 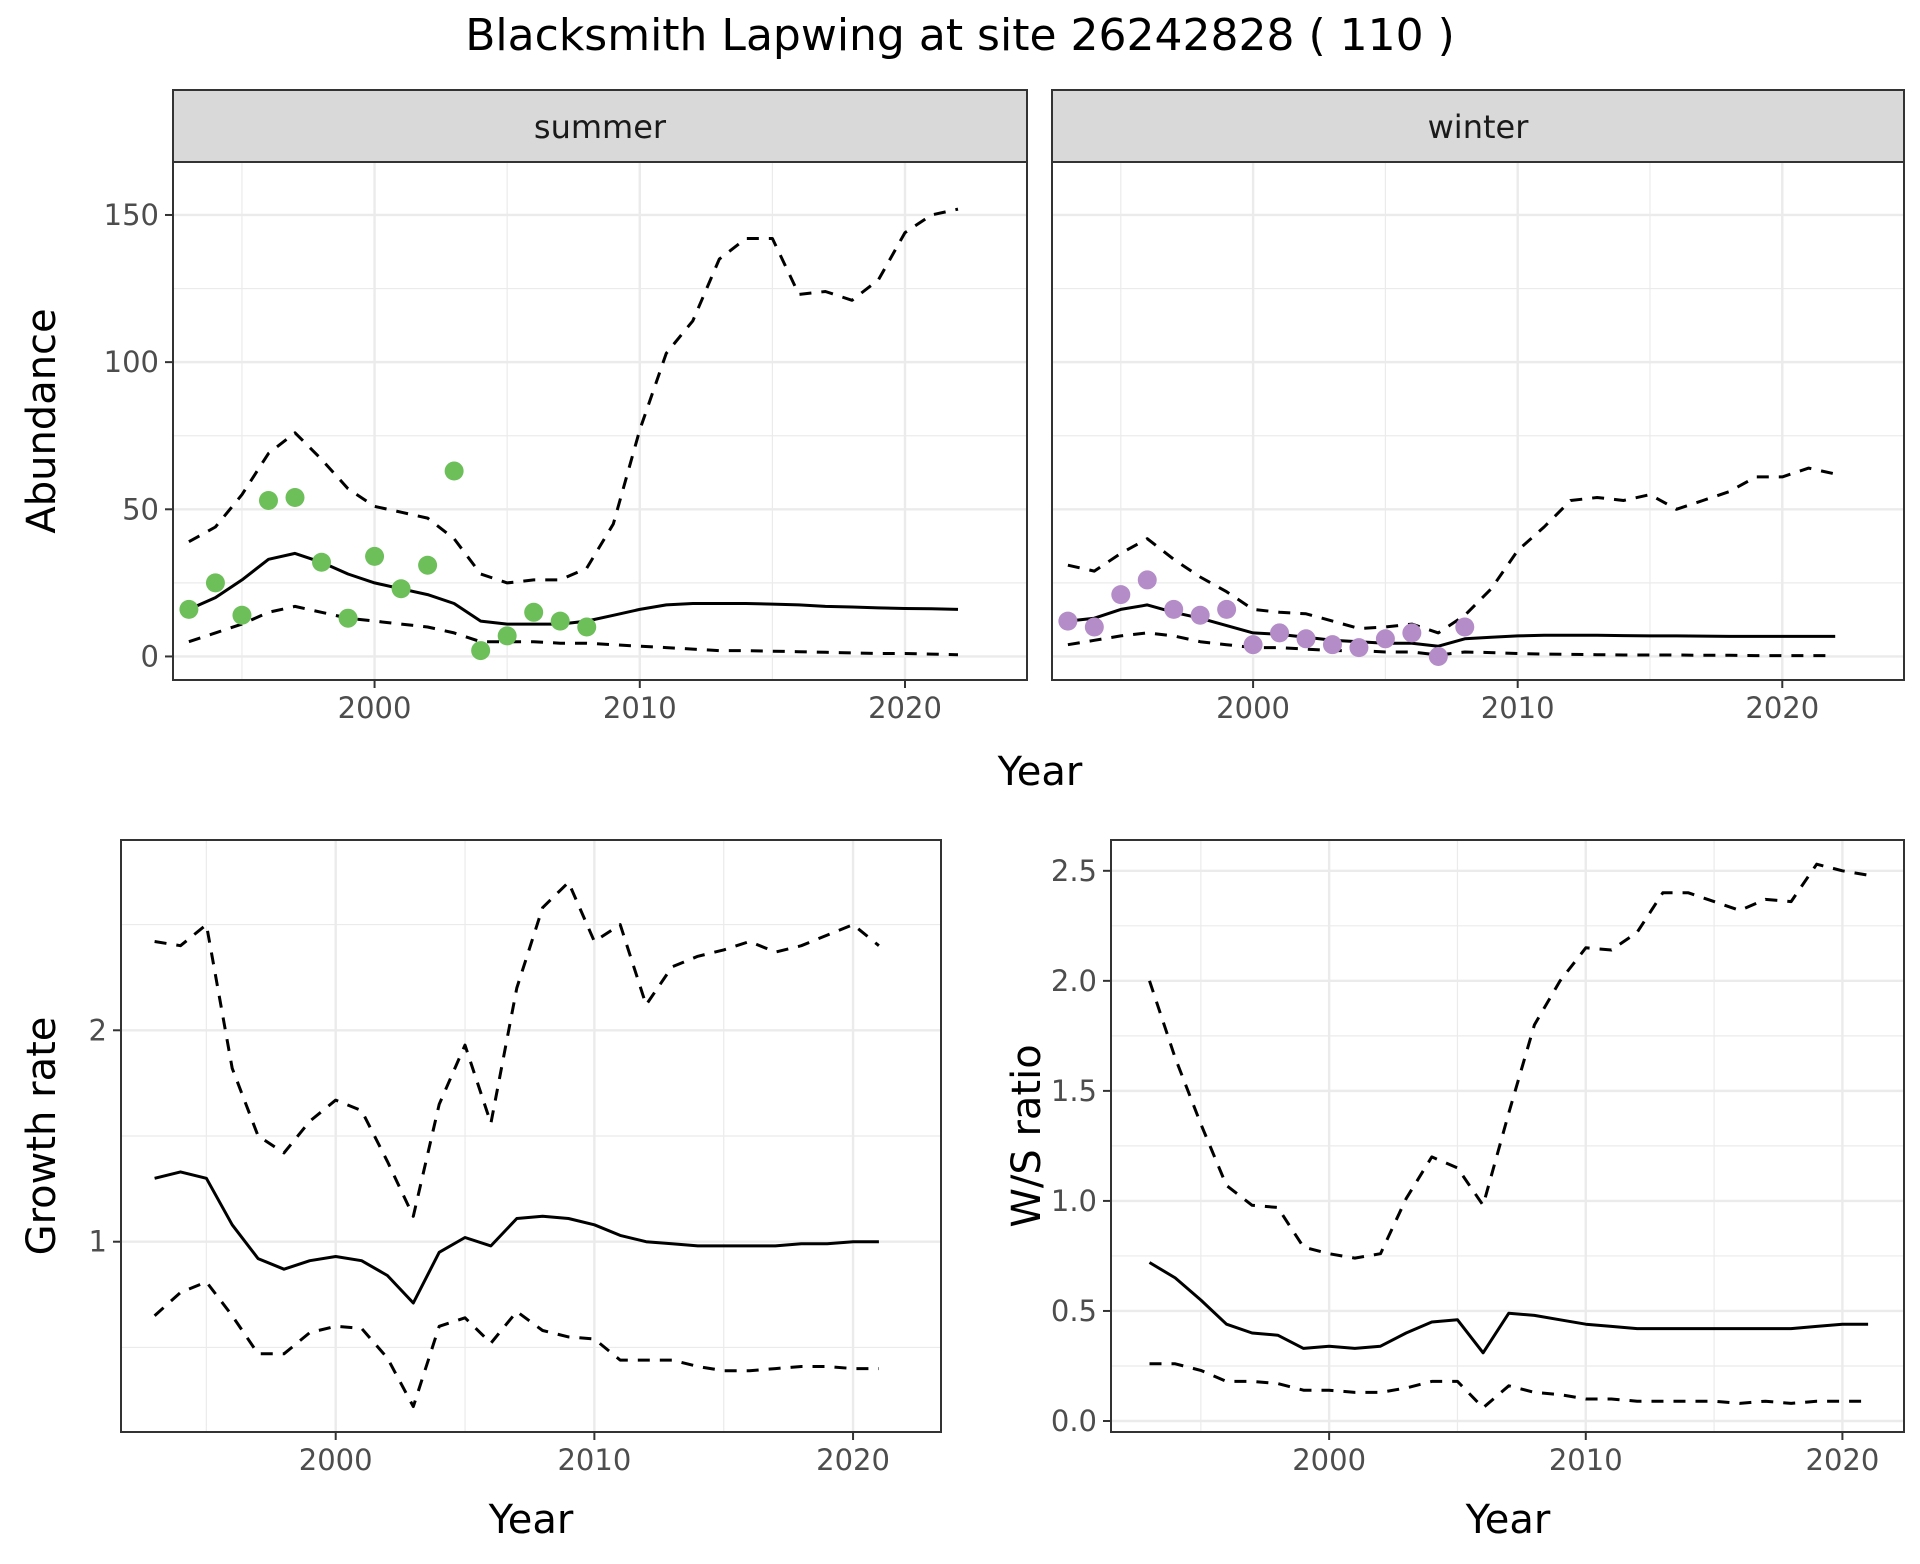 I want to click on growth-x-axis-title: Year, so click(x=531, y=1520).